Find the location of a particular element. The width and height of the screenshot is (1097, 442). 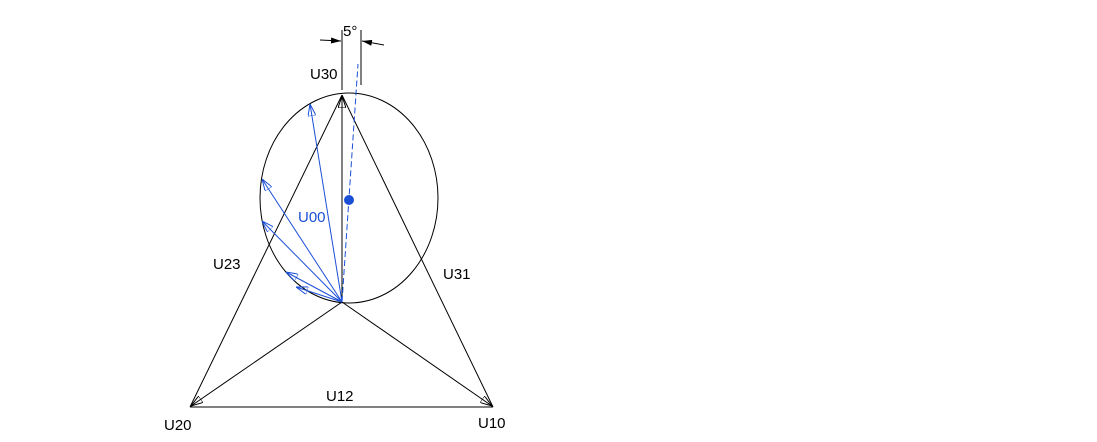

dim-arrow-right is located at coordinates (373, 42).